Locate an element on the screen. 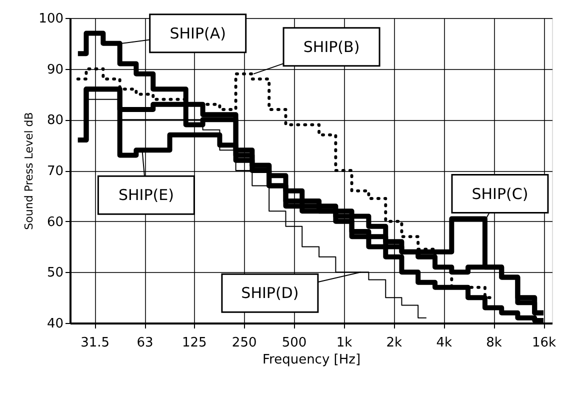 The height and width of the screenshot is (409, 567). y-tick-label: 60 is located at coordinates (55, 222).